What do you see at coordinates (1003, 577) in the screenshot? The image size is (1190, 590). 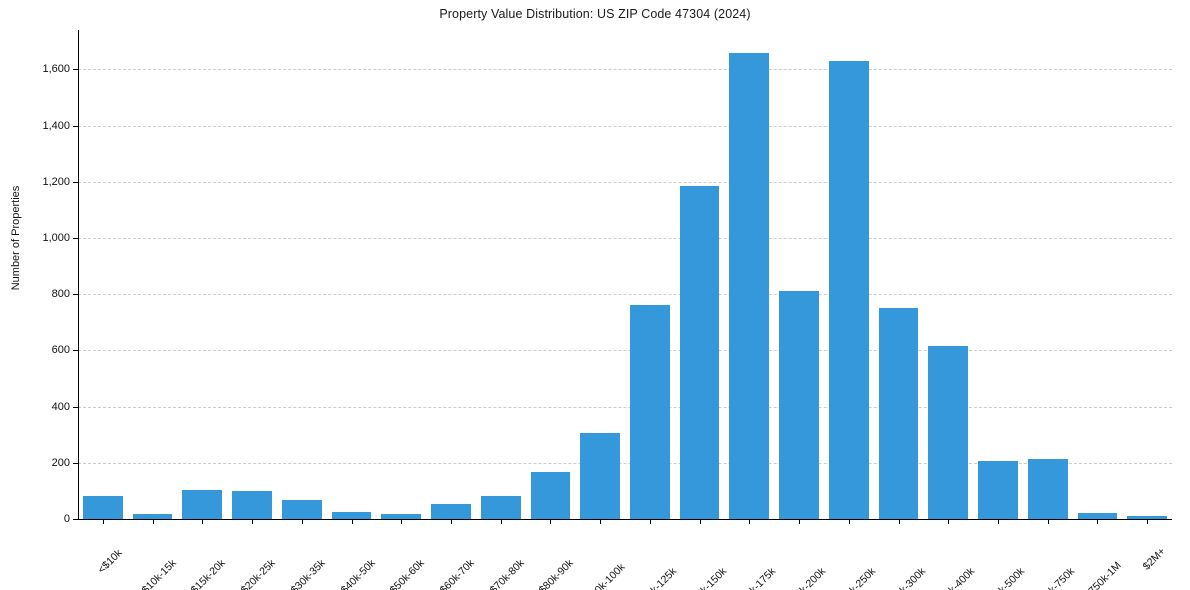 I see `x-axis-tick-label: $400k-500k` at bounding box center [1003, 577].